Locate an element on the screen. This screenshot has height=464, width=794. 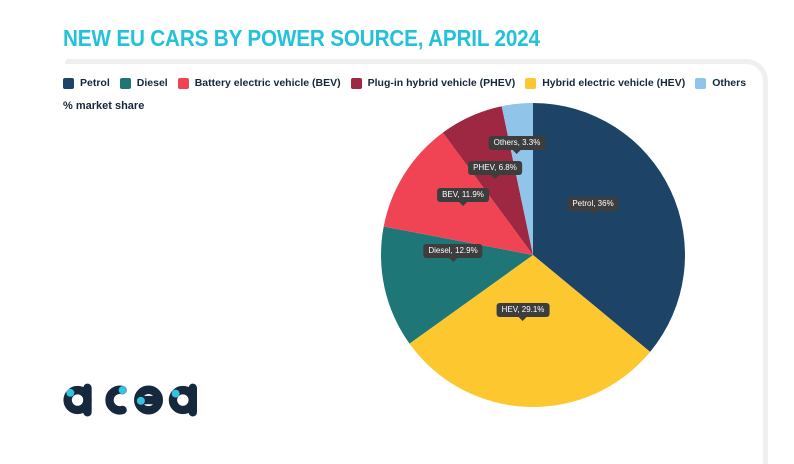
legend-item-label: Petrol is located at coordinates (95, 83).